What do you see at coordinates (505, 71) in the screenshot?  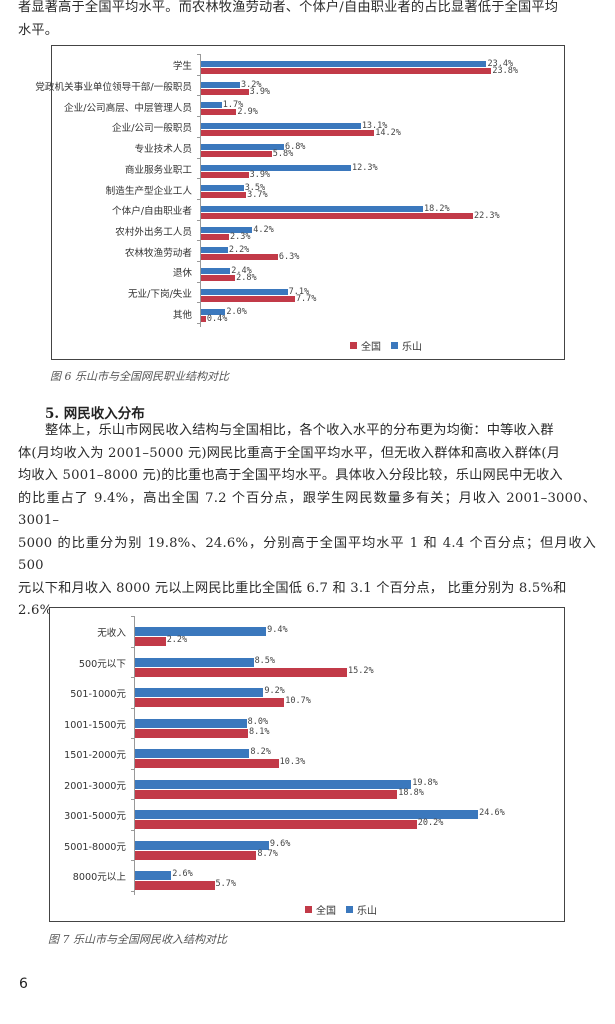 I see `value-label-national: 23.8%` at bounding box center [505, 71].